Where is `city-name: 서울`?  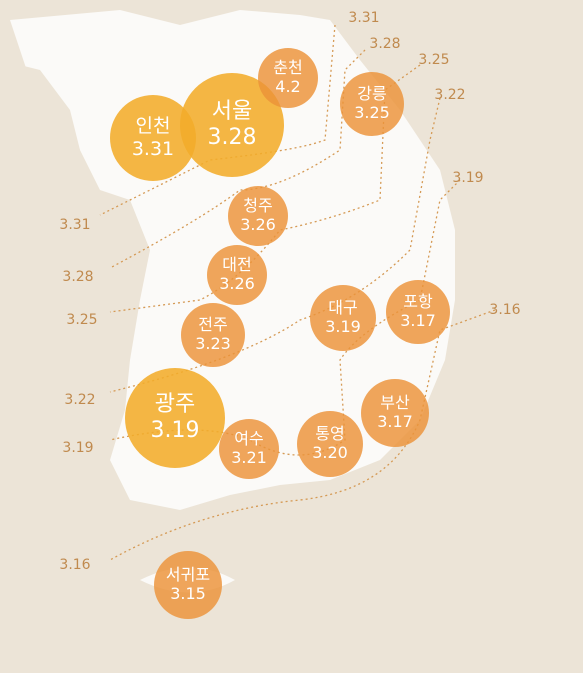
city-name: 서울 is located at coordinates (232, 111).